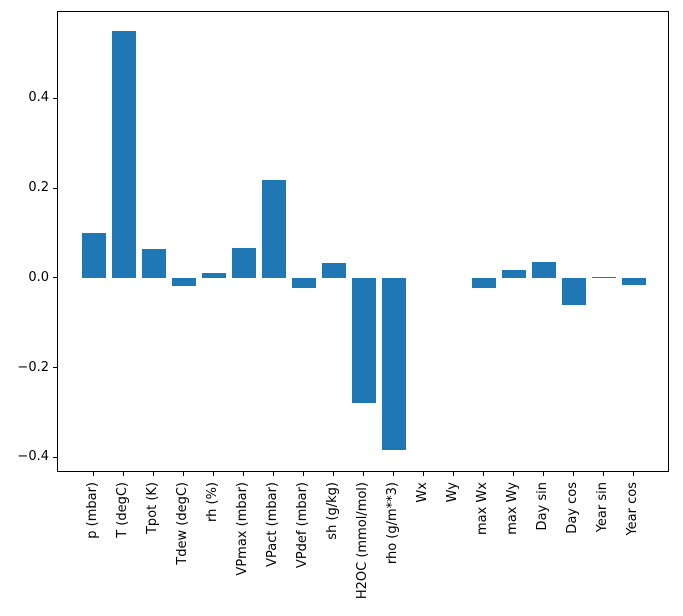 The image size is (683, 616). What do you see at coordinates (242, 529) in the screenshot?
I see `x-tick-label: VPmax (mbar)` at bounding box center [242, 529].